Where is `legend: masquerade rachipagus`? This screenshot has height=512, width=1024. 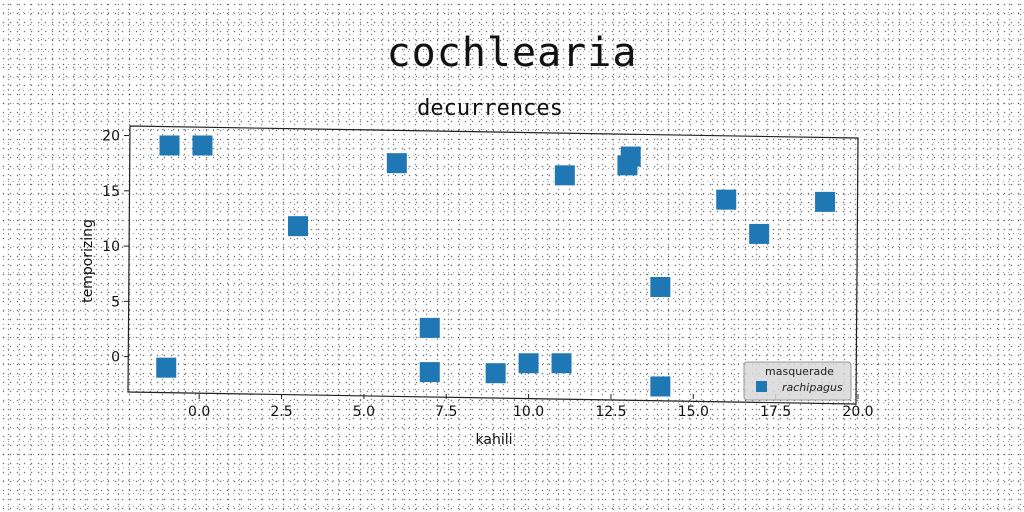
legend: masquerade rachipagus is located at coordinates (797, 381).